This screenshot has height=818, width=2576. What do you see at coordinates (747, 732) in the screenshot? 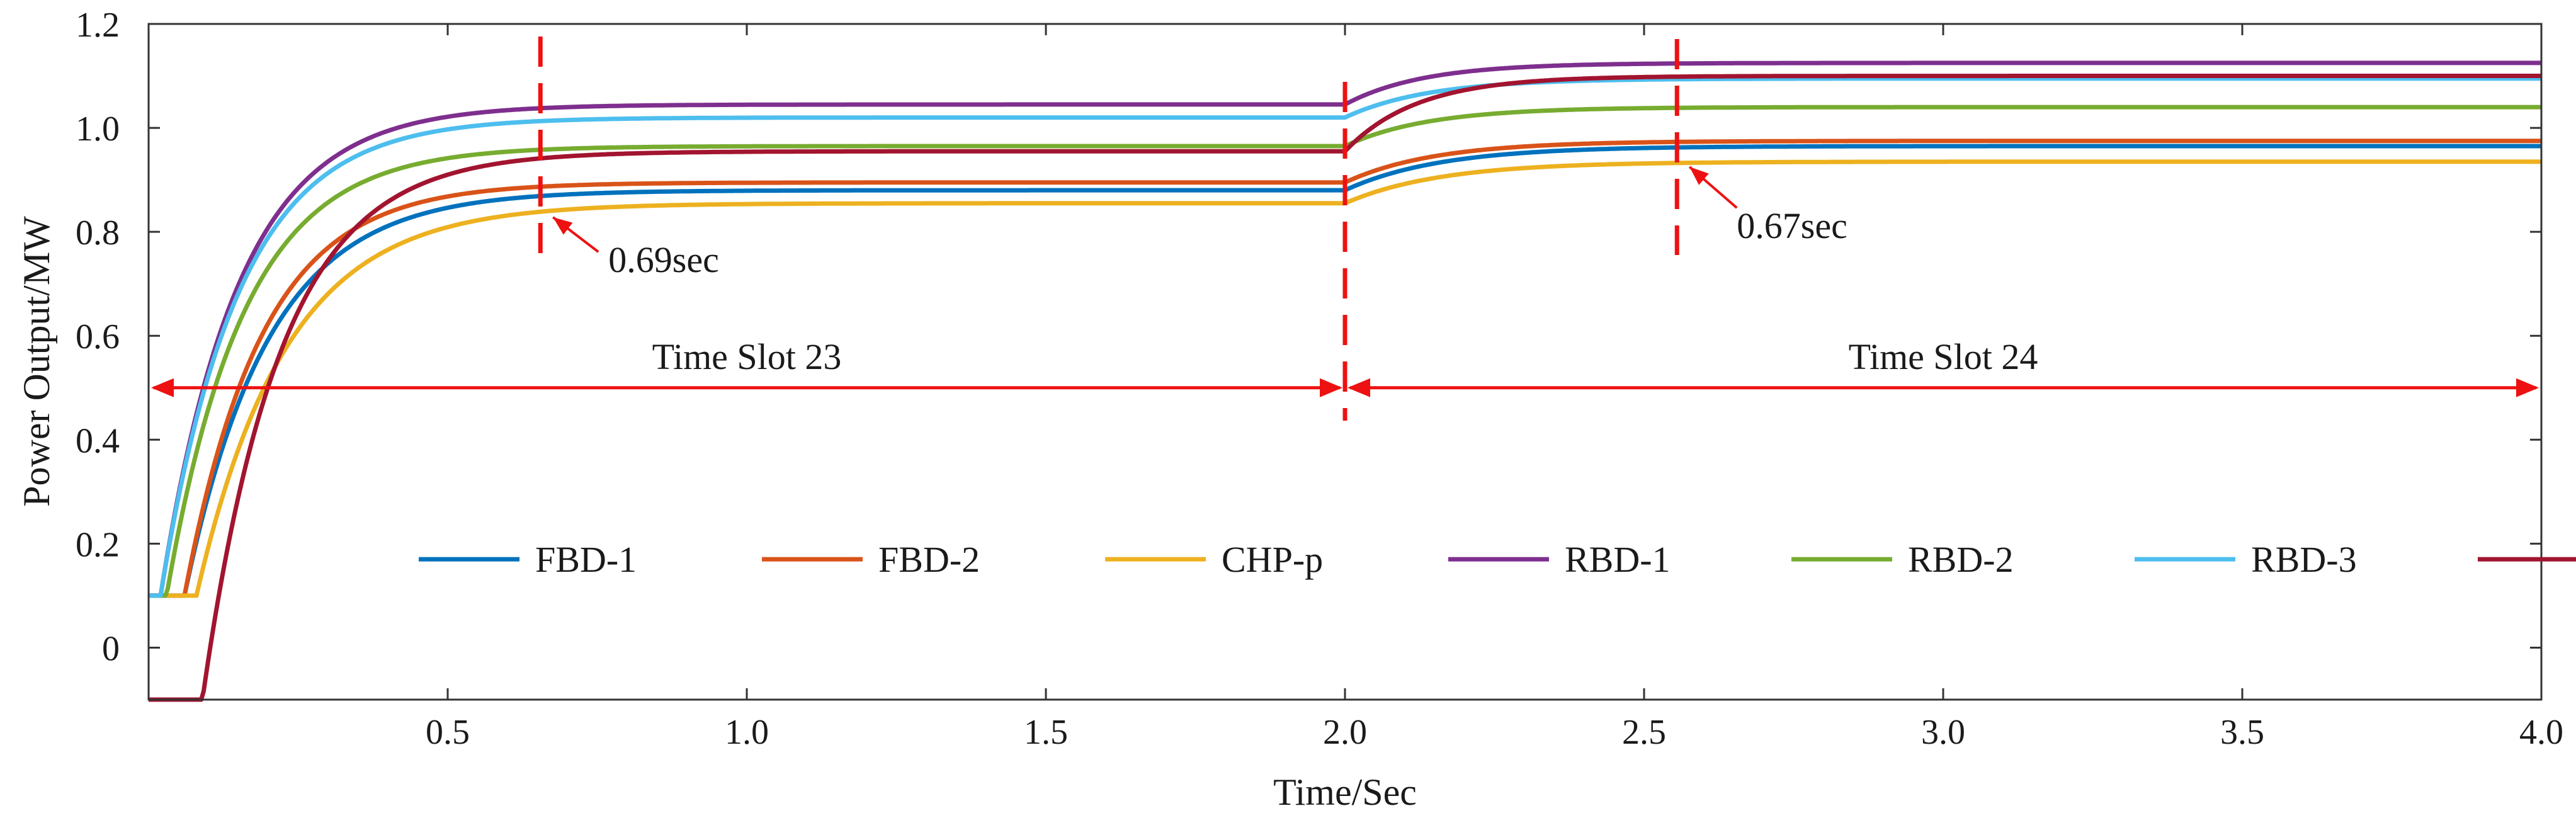
I see `x-tick-label: 1.0` at bounding box center [747, 732].